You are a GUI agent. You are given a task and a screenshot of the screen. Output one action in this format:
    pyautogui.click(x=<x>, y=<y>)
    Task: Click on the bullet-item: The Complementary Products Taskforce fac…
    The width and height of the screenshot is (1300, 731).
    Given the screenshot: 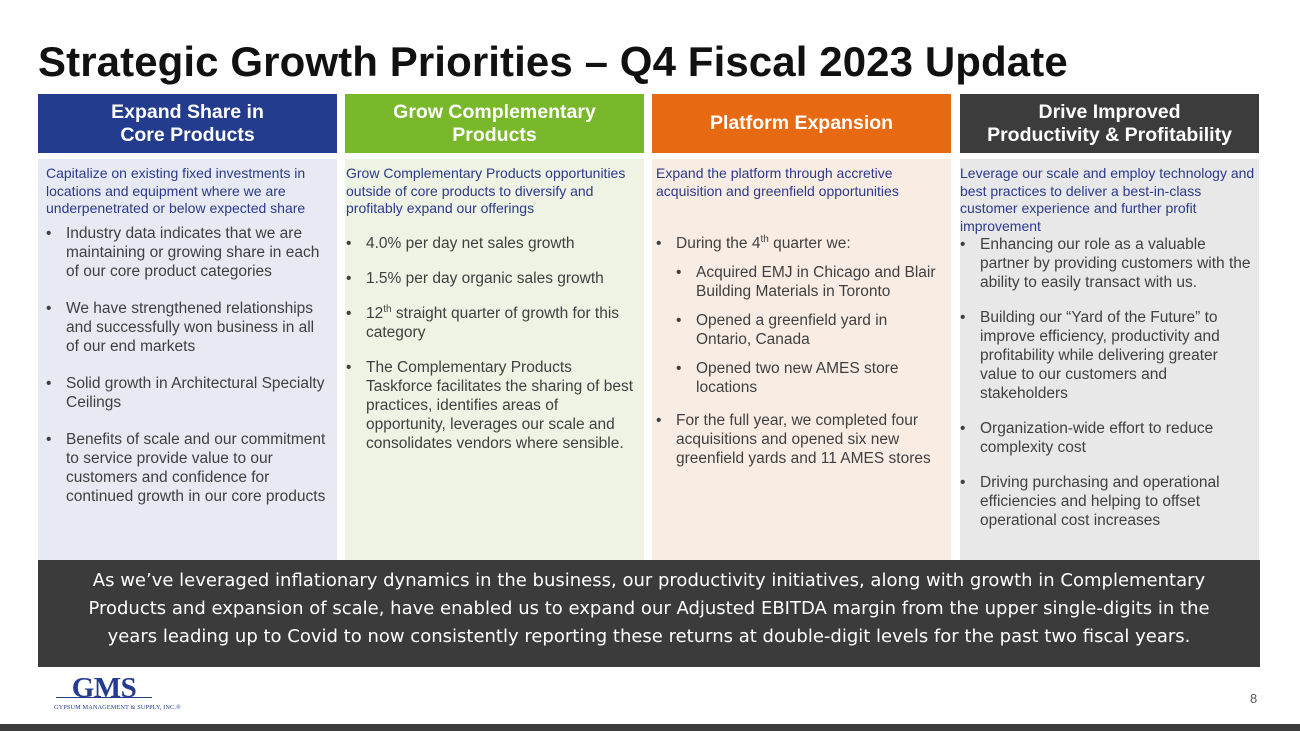 What is the action you would take?
    pyautogui.click(x=492, y=405)
    